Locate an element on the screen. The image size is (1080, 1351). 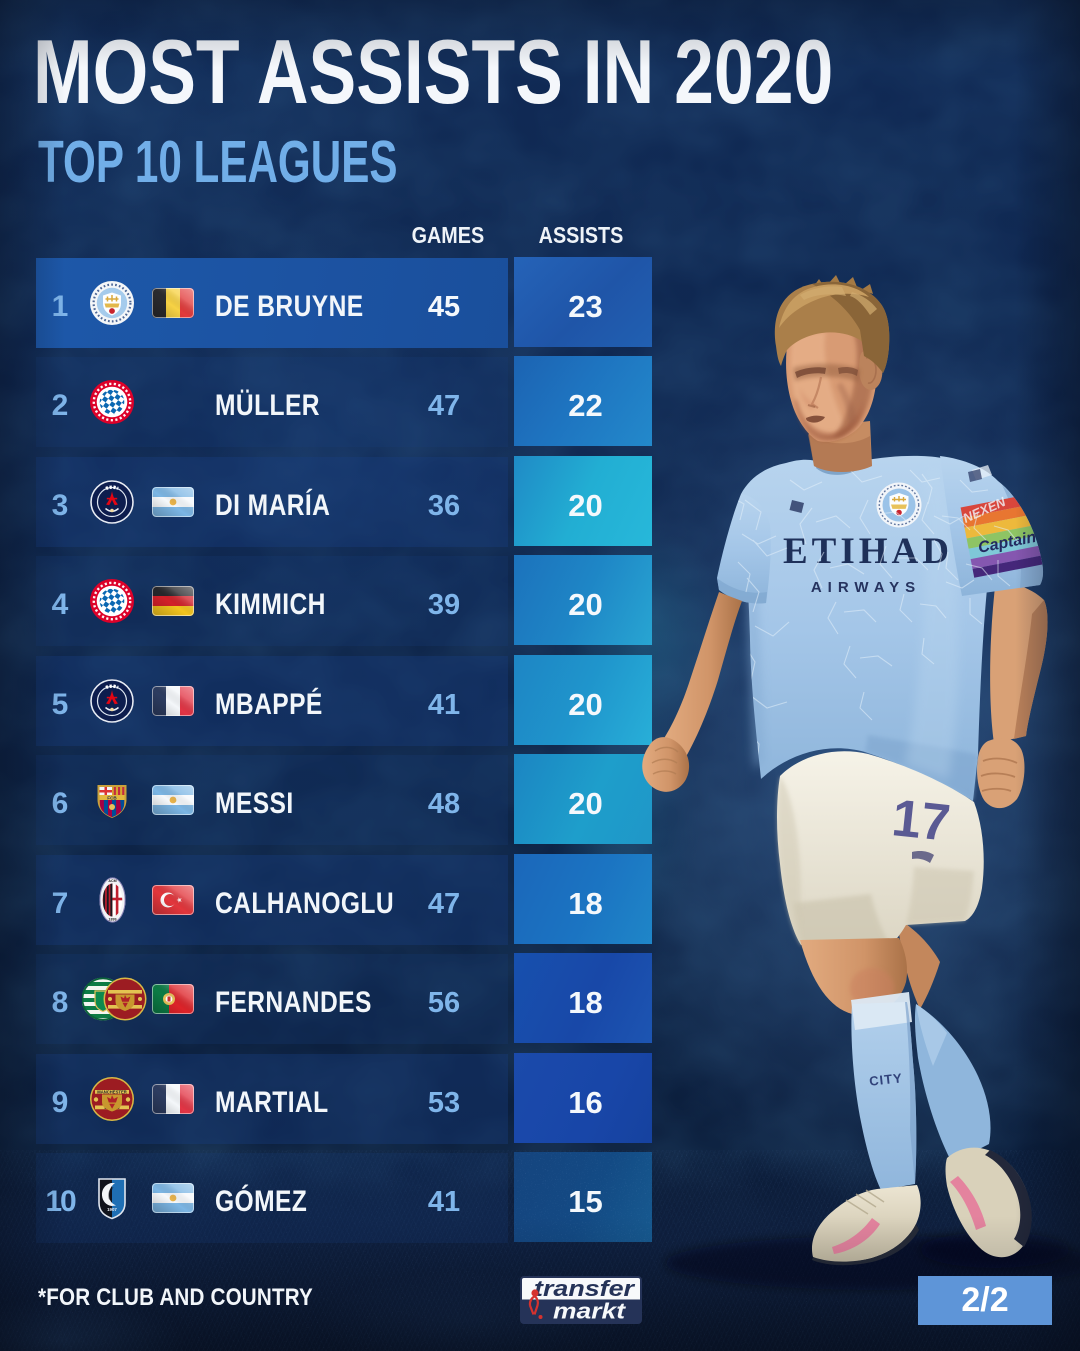
svg-text: AIRWAYS is located at coordinates (866, 587).